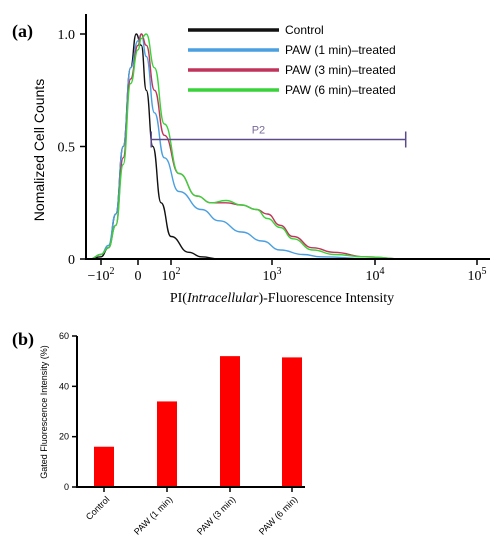 The image size is (501, 550). Describe the element at coordinates (153, 515) in the screenshot. I see `bar-category-label: PAW (1 min)` at that location.